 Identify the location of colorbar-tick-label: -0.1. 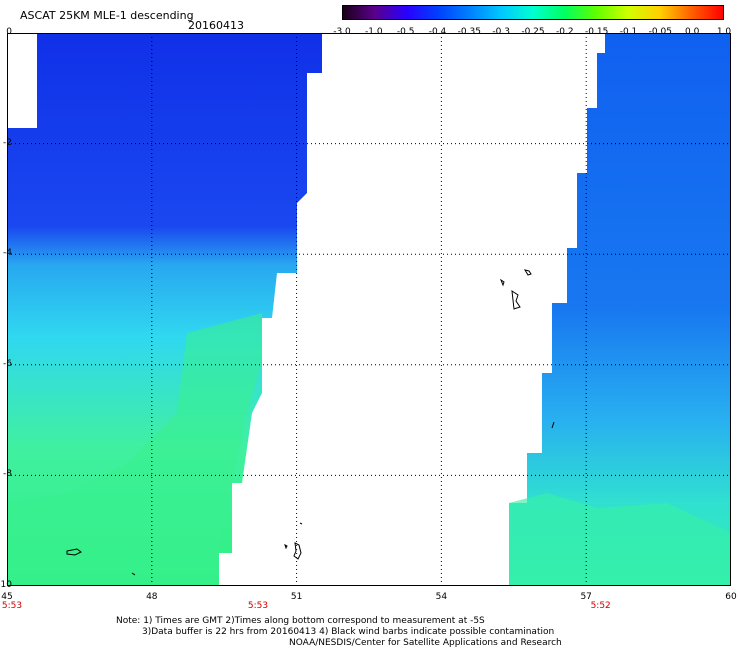
(628, 32).